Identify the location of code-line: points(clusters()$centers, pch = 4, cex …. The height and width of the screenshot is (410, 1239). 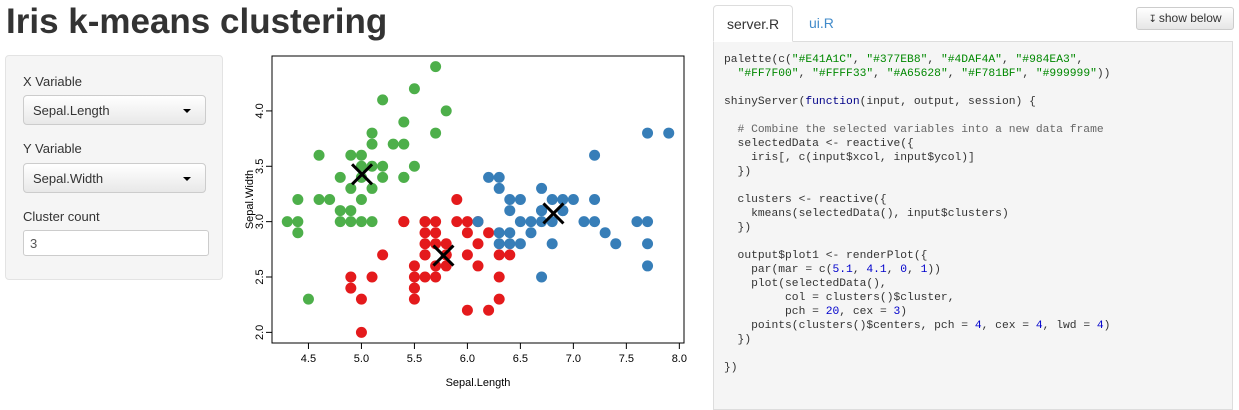
(917, 326).